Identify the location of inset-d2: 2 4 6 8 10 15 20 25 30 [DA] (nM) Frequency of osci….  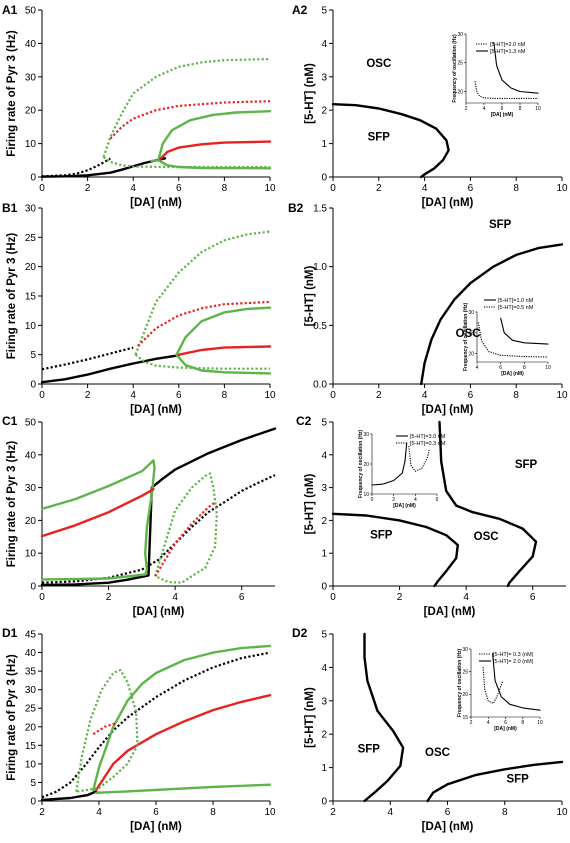
(500, 689).